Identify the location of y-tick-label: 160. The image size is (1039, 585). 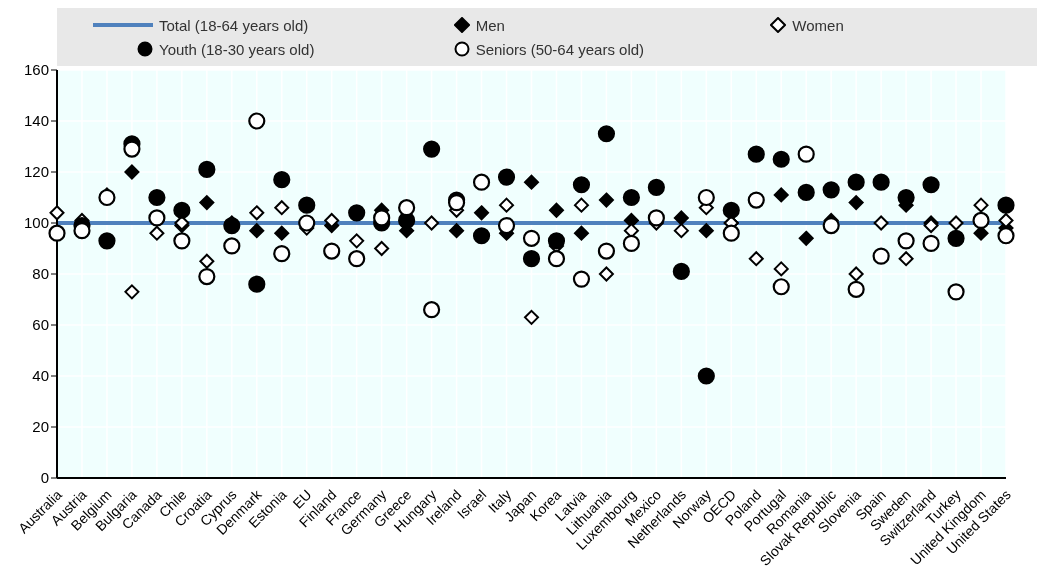
(36, 70).